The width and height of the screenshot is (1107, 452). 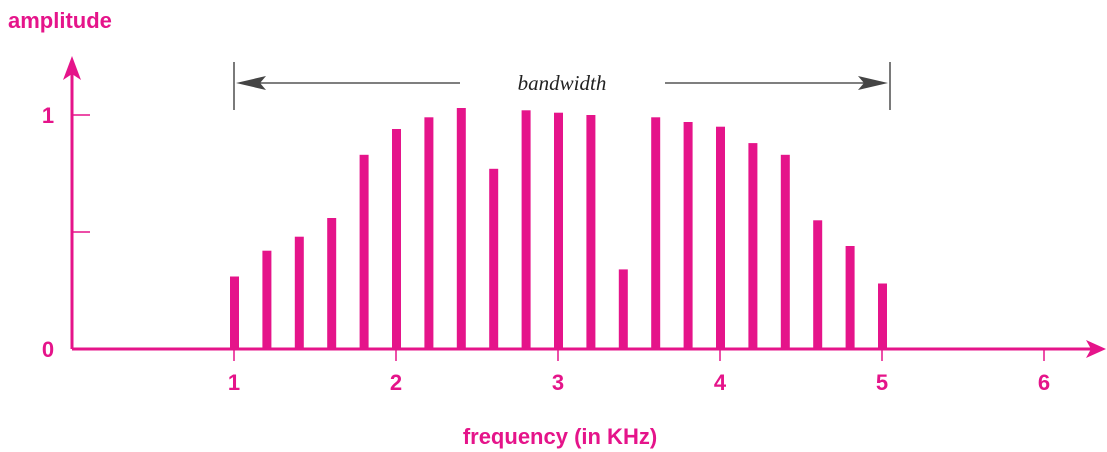 I want to click on bar-1.2, so click(x=267, y=299).